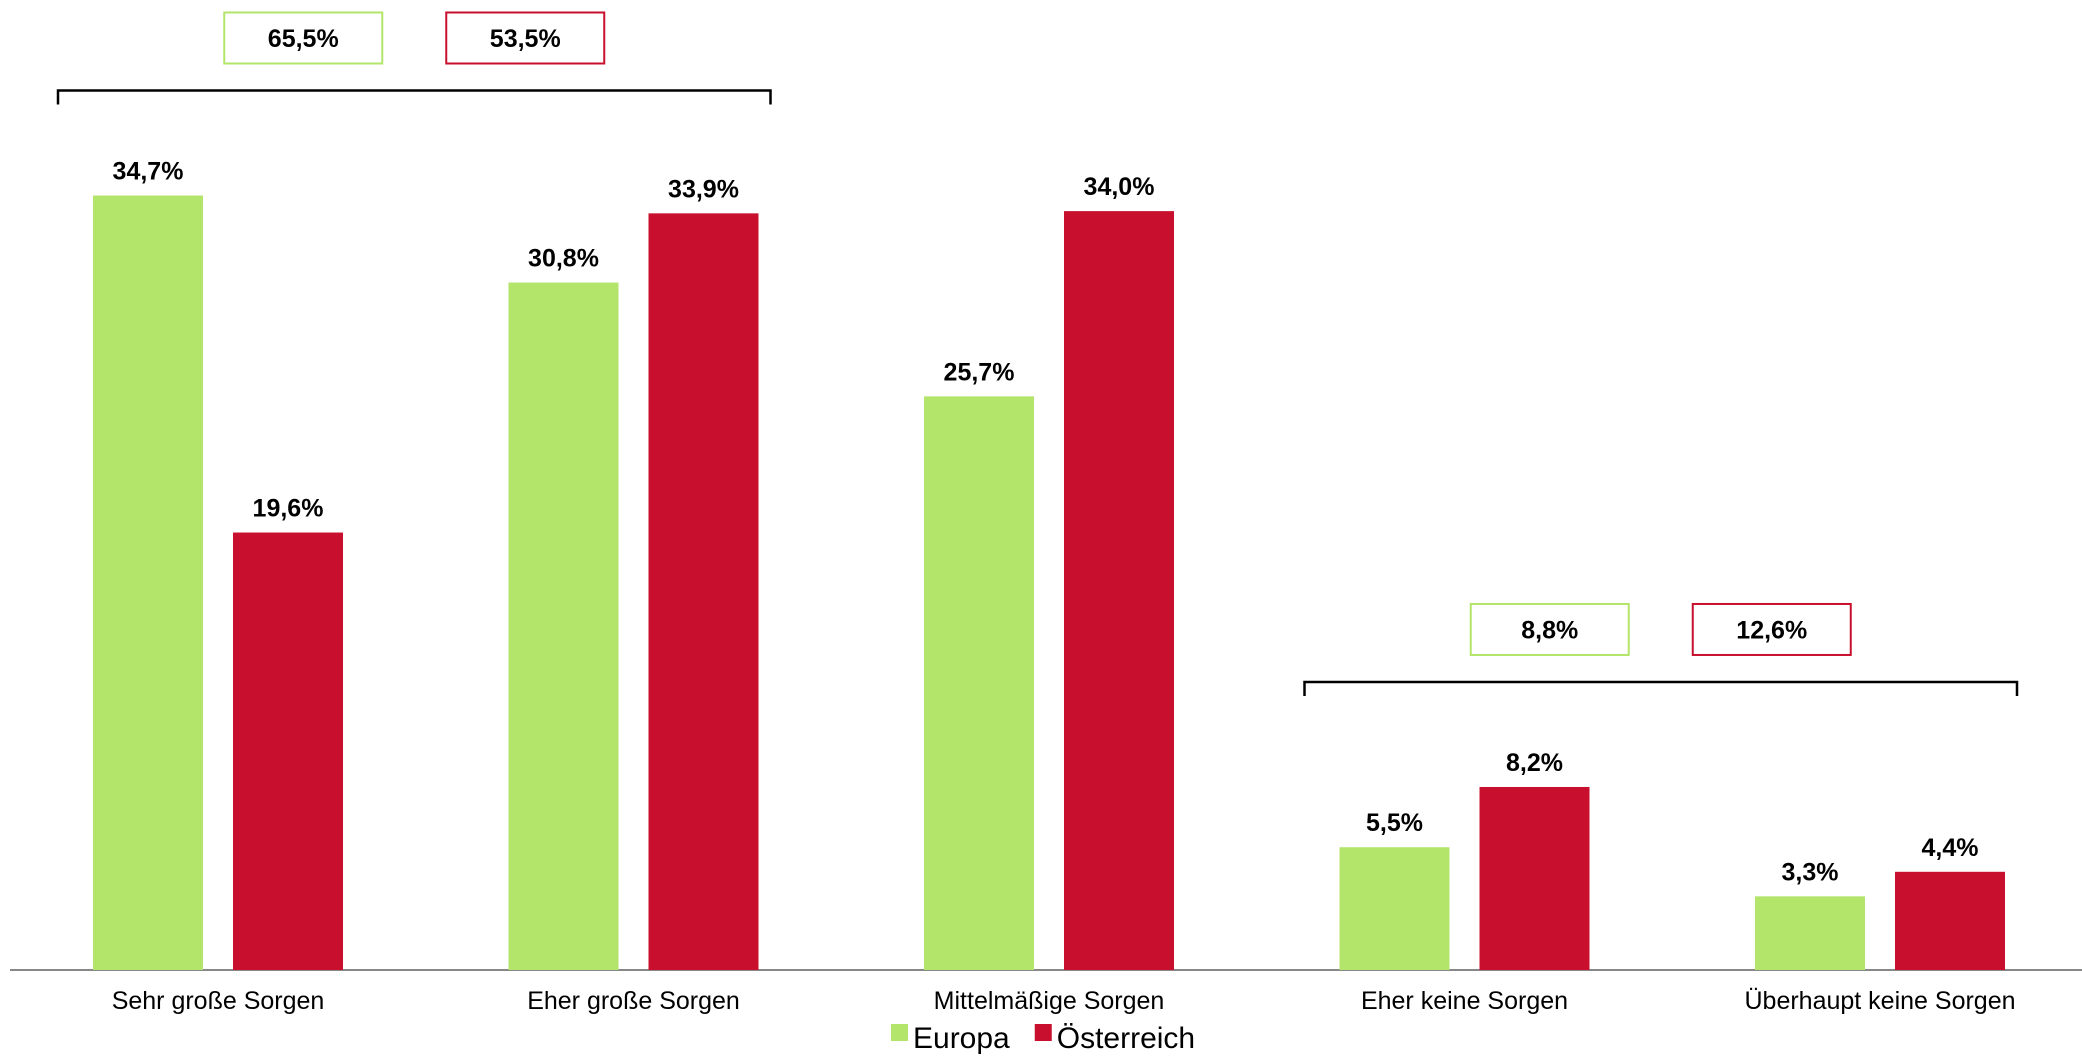 The image size is (2082, 1063). I want to click on bar-europa-sehr-grosse-sorgen, so click(148, 583).